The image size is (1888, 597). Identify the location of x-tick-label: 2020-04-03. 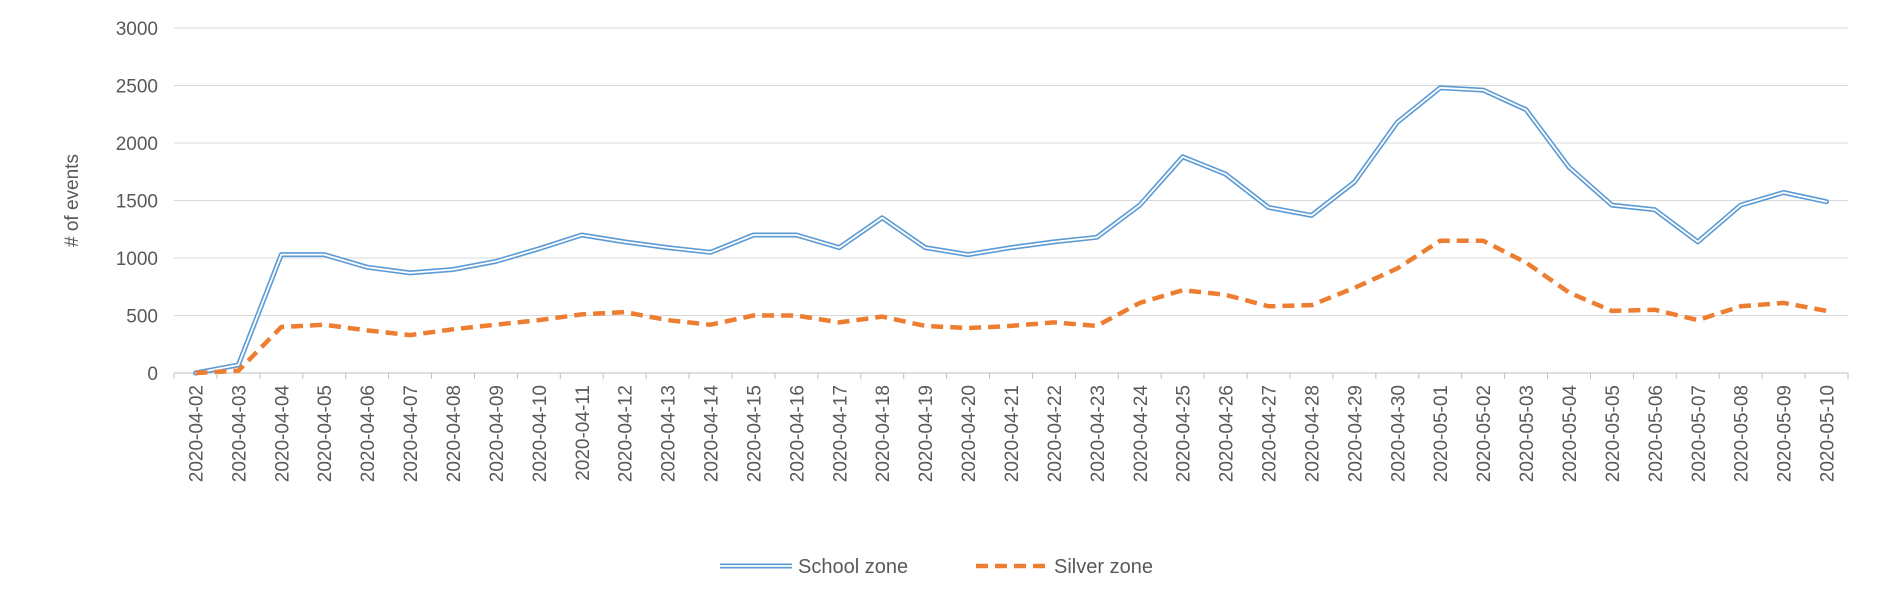
(239, 433).